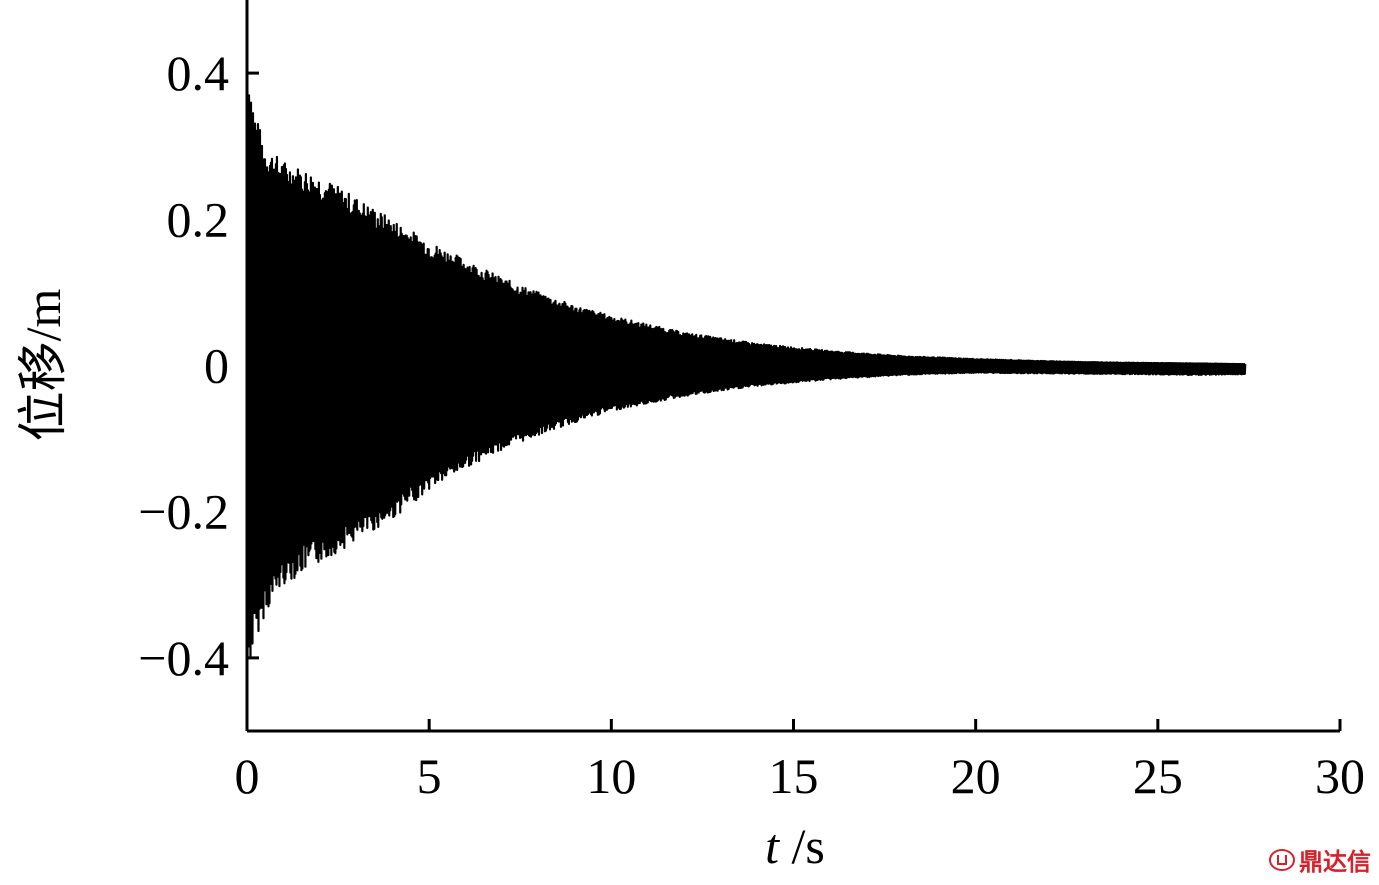 The width and height of the screenshot is (1379, 885). I want to click on x-axis-unit: /s, so click(802, 846).